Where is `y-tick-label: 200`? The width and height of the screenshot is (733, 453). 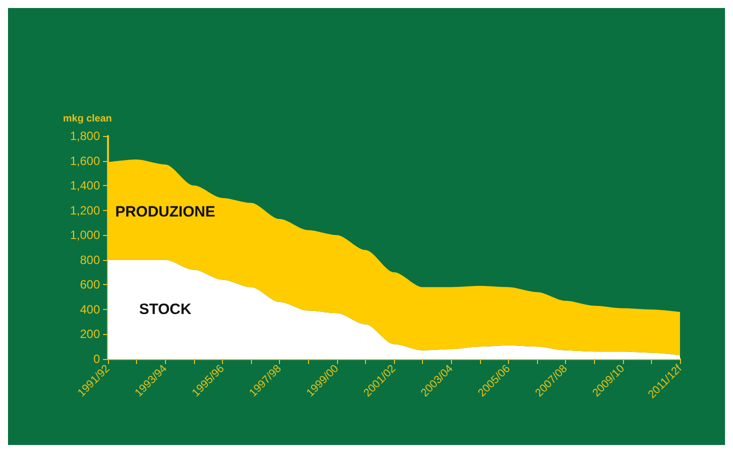
y-tick-label: 200 is located at coordinates (90, 334).